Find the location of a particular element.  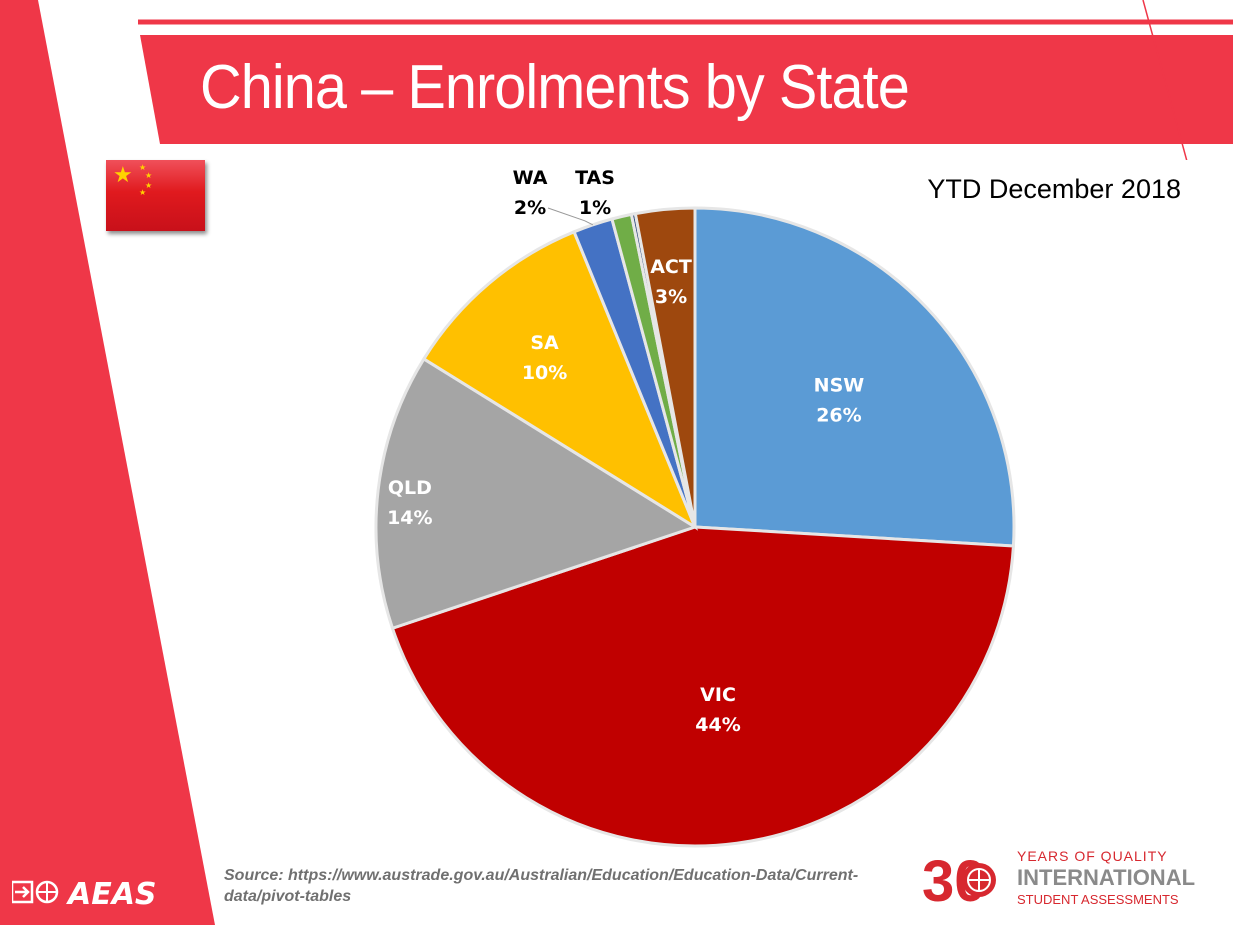

slice-value-sa: 10% is located at coordinates (544, 373).